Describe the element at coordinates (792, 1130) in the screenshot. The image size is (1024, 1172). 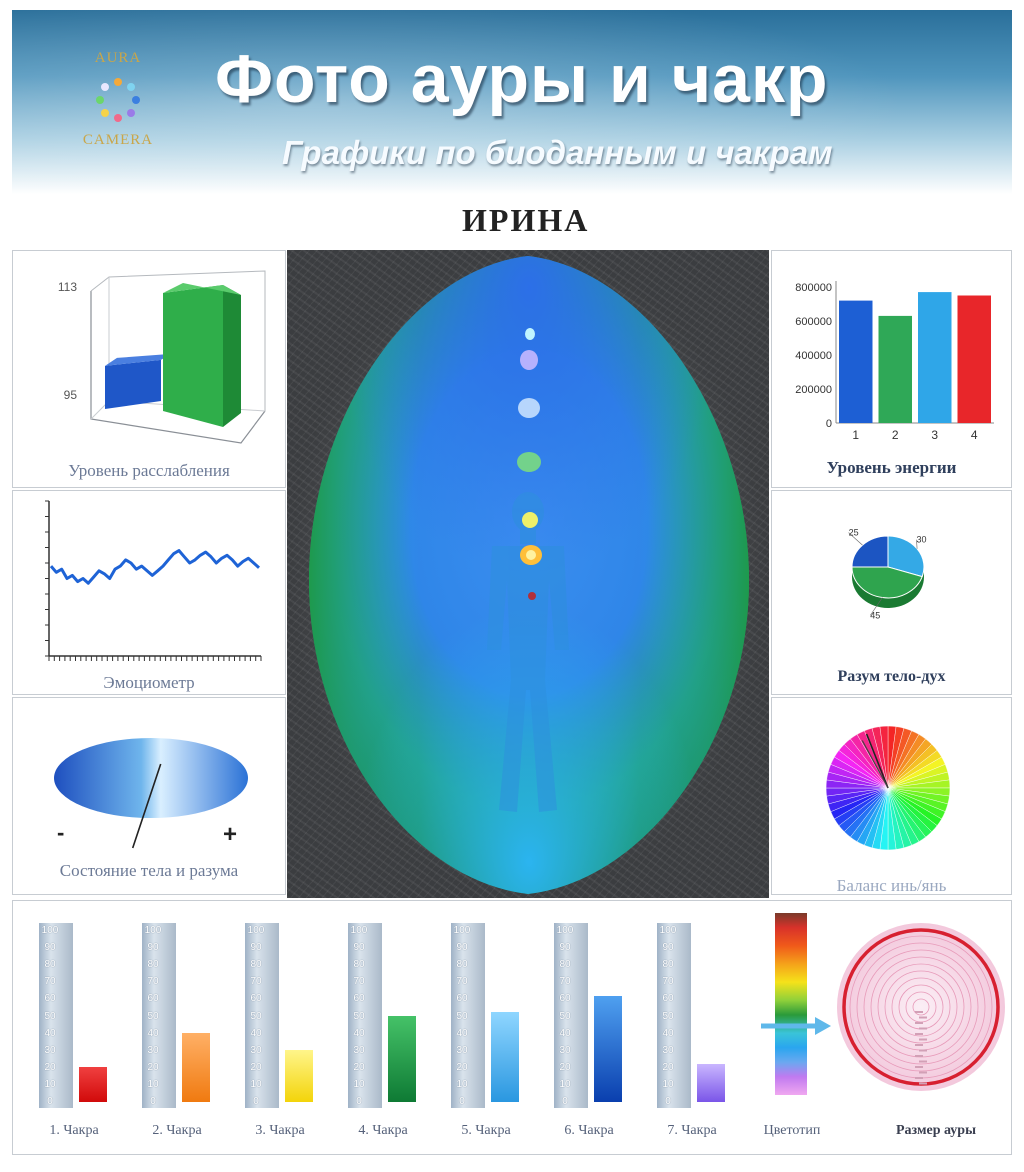
I see `color-type-label: Цветотип` at that location.